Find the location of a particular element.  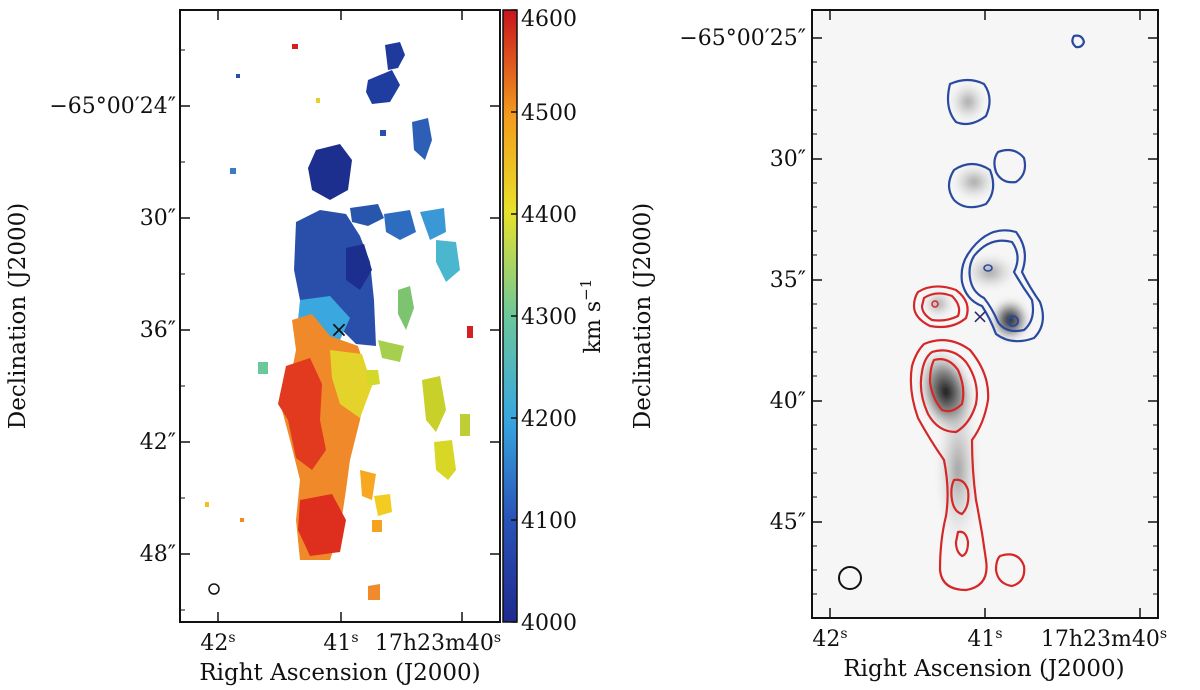

colorbar-tick-label: 4500 is located at coordinates (549, 113).